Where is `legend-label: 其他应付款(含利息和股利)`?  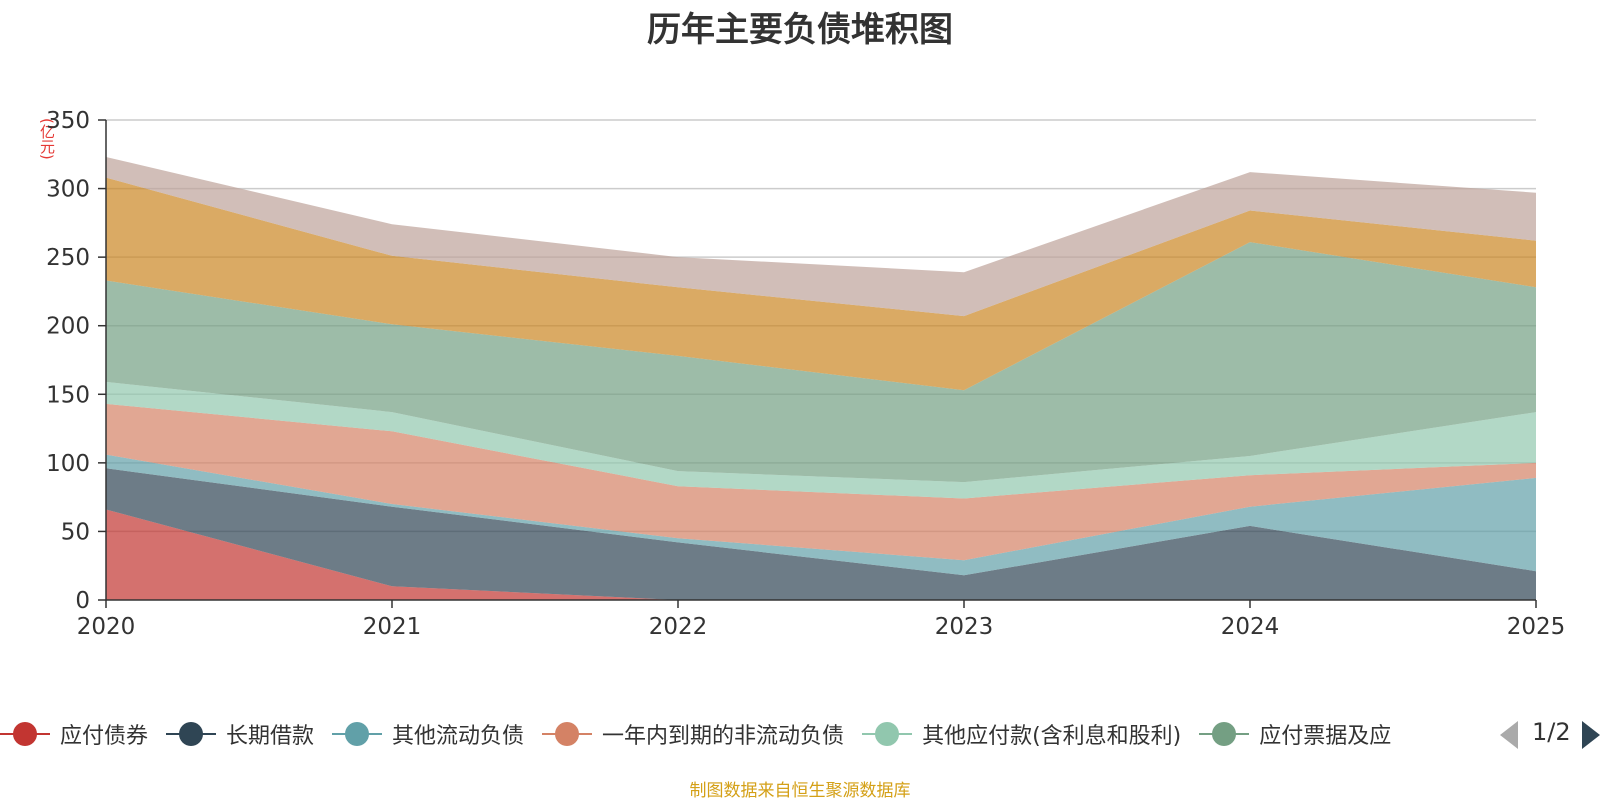 legend-label: 其他应付款(含利息和股利) is located at coordinates (1052, 736).